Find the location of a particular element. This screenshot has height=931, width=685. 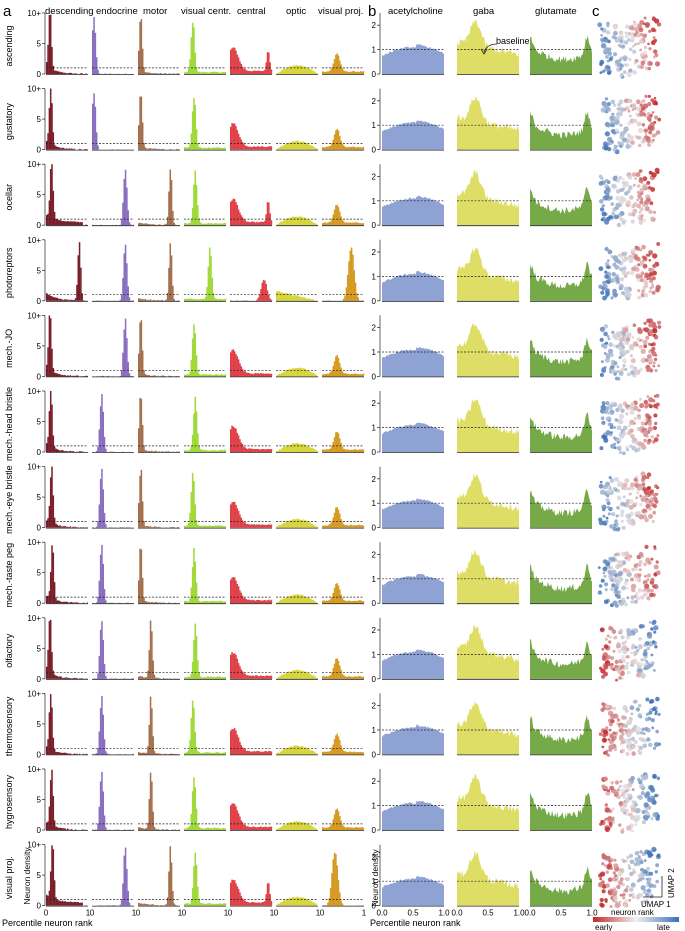

panel-b-ylabel: Neuron density is located at coordinates (375, 878).